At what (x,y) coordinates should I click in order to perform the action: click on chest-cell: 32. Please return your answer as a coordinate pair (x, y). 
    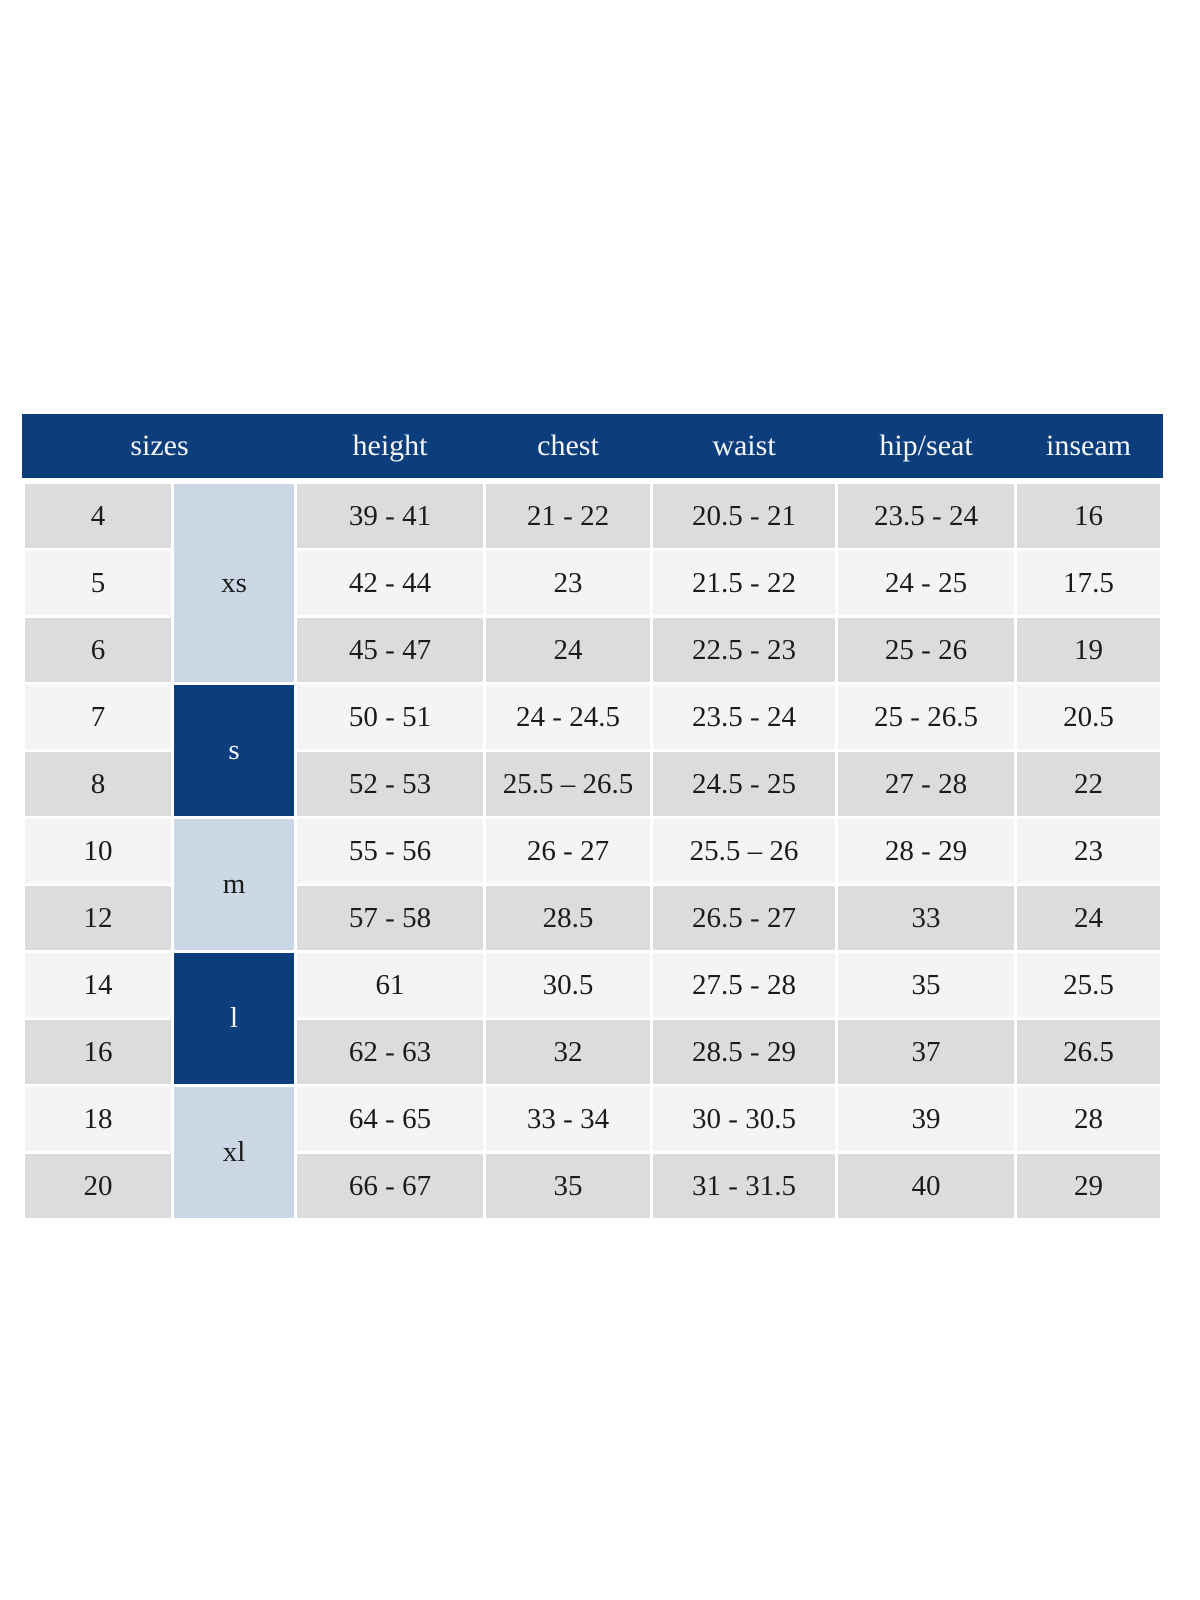
    Looking at the image, I should click on (568, 1052).